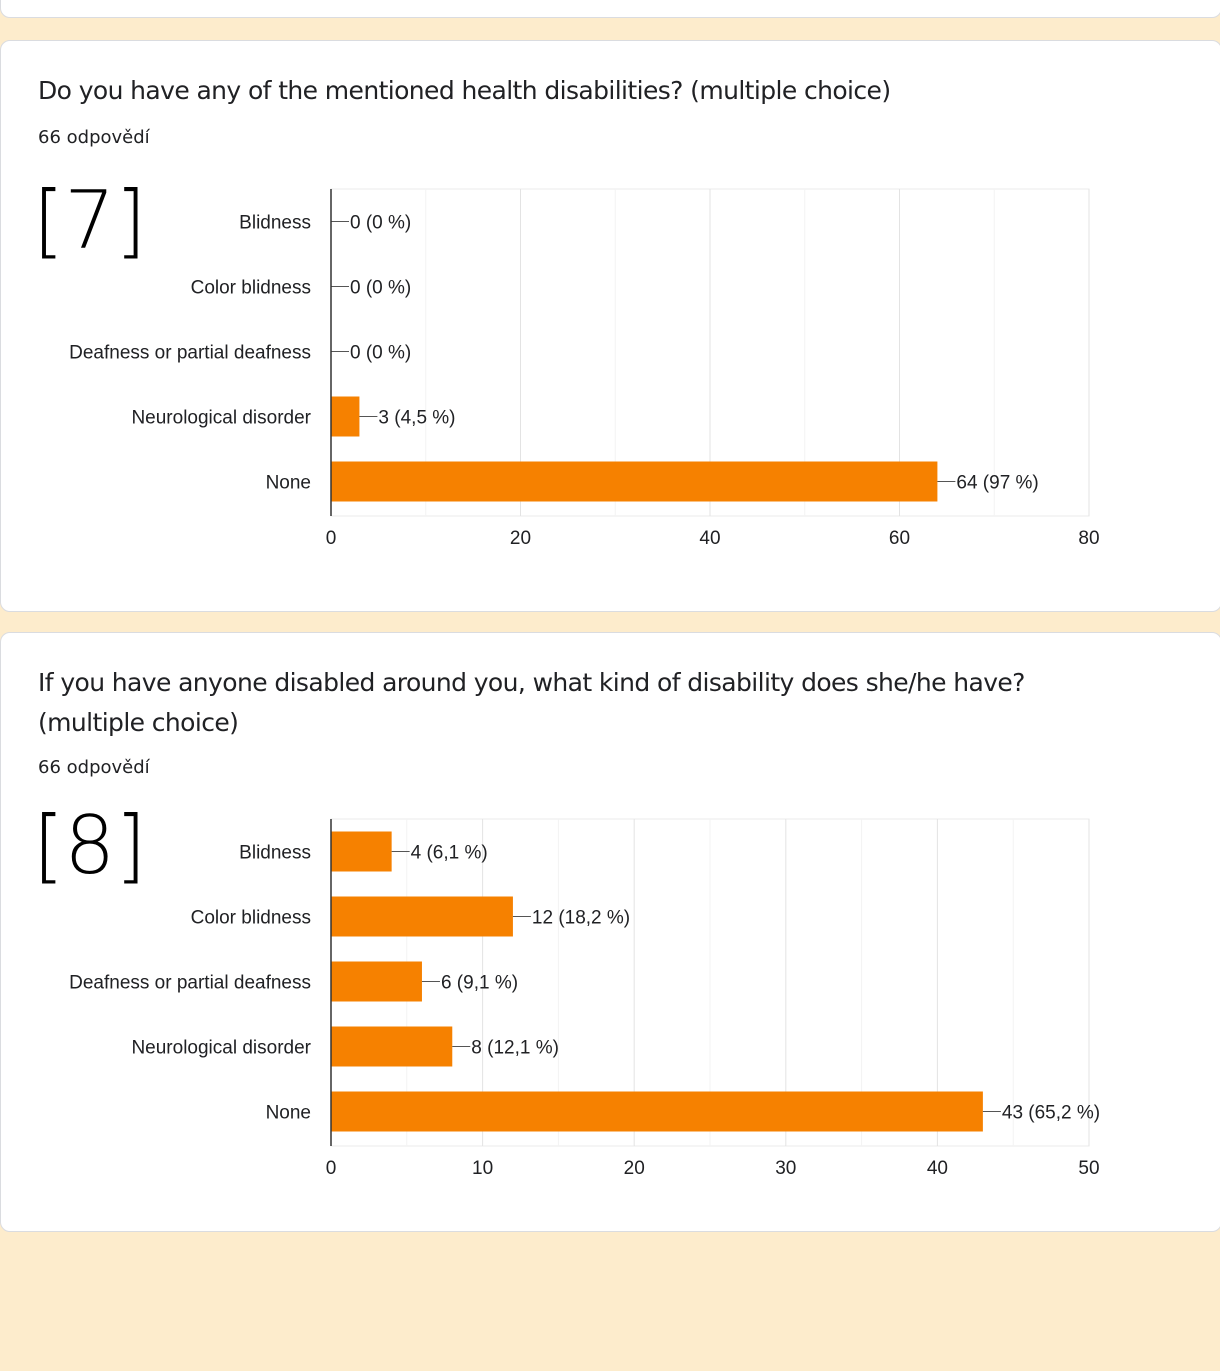 The image size is (1220, 1371). What do you see at coordinates (90, 220) in the screenshot?
I see `figure-label: [7]` at bounding box center [90, 220].